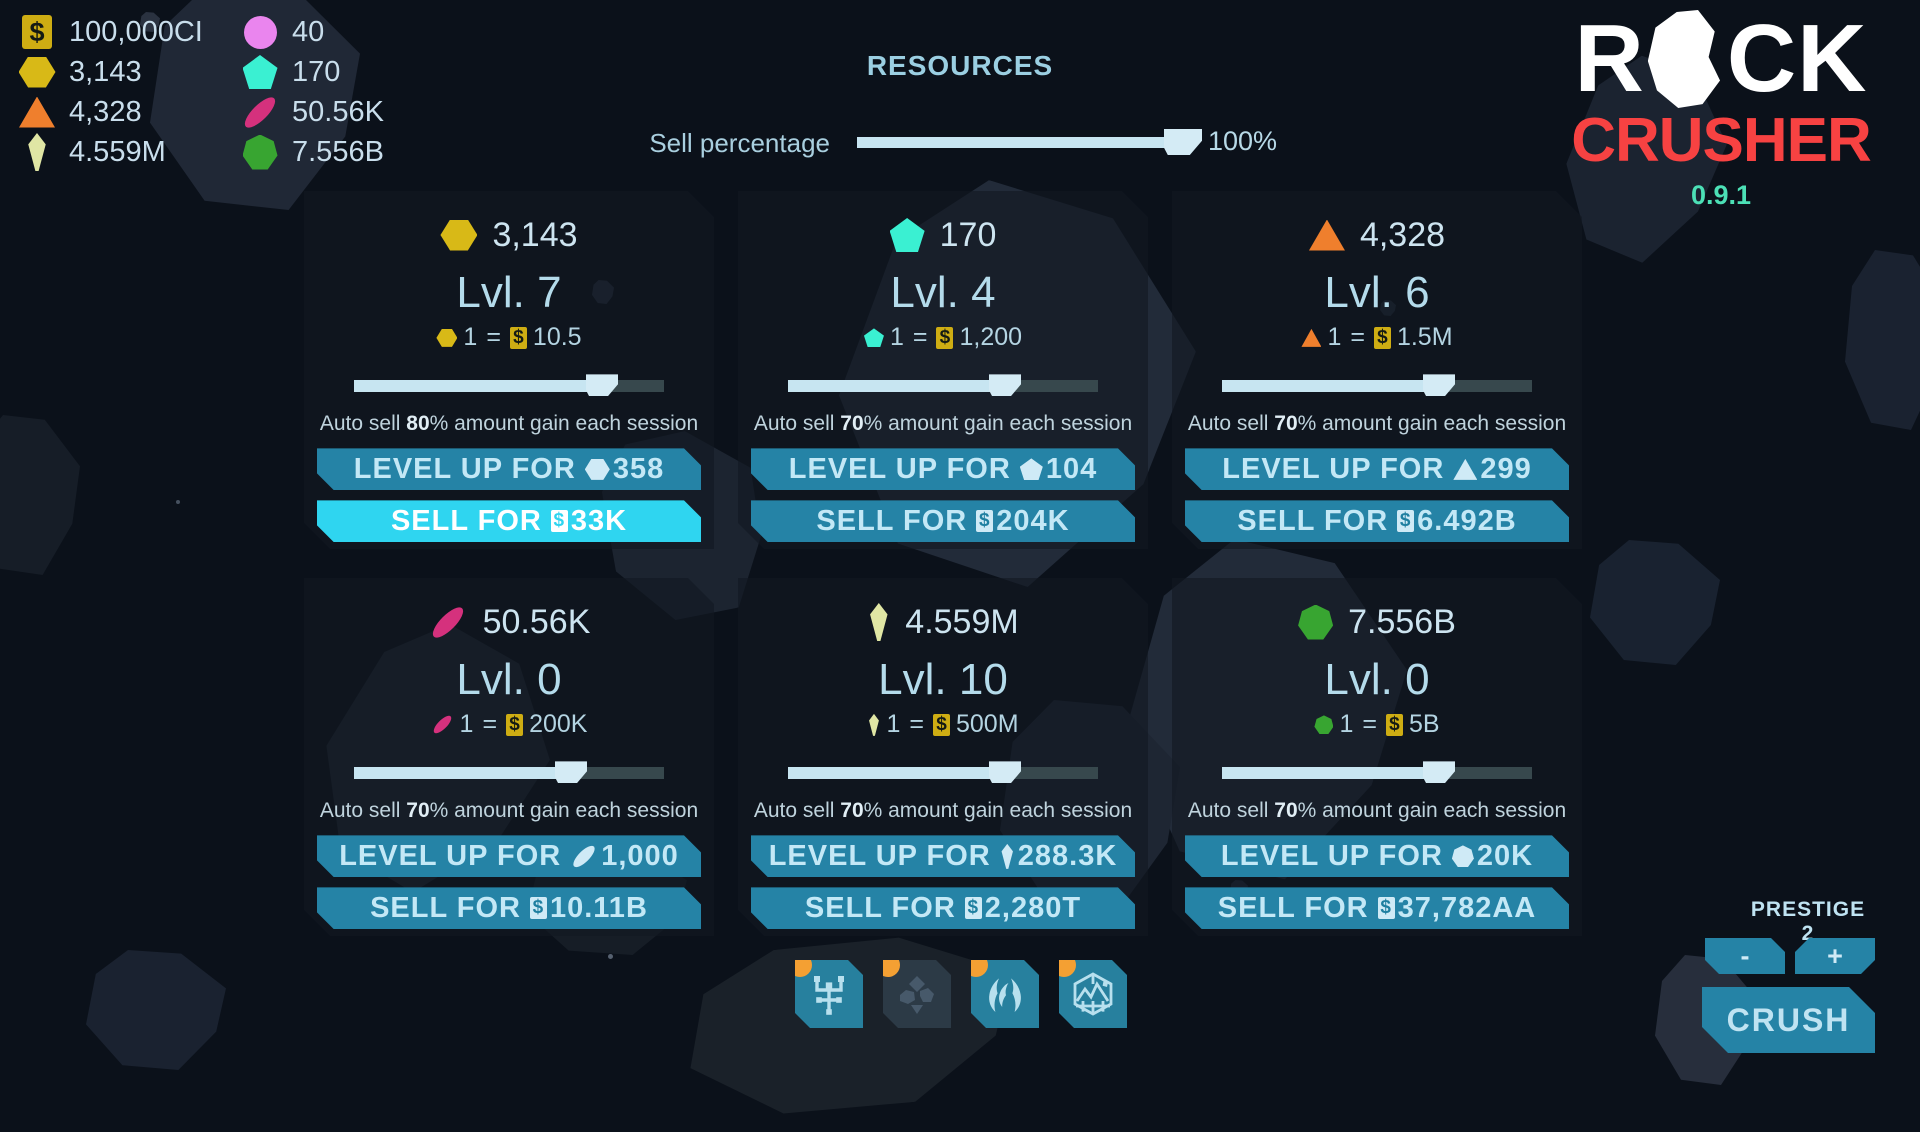  What do you see at coordinates (308, 31) in the screenshot?
I see `wallet-circle-value: 40` at bounding box center [308, 31].